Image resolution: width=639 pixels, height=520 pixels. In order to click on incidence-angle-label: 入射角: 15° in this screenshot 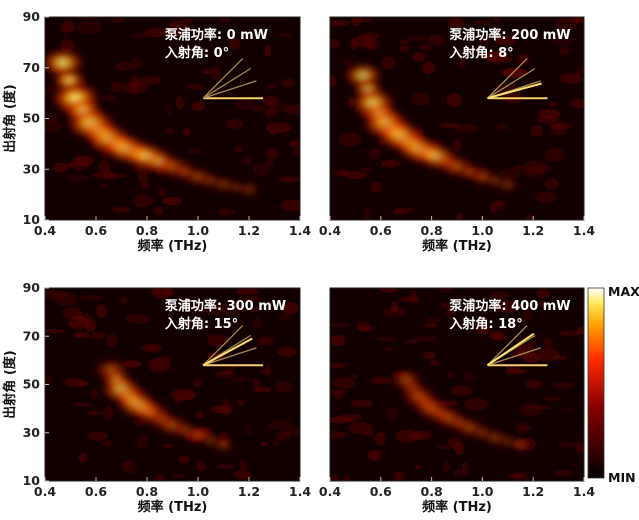, I will do `click(201, 324)`.